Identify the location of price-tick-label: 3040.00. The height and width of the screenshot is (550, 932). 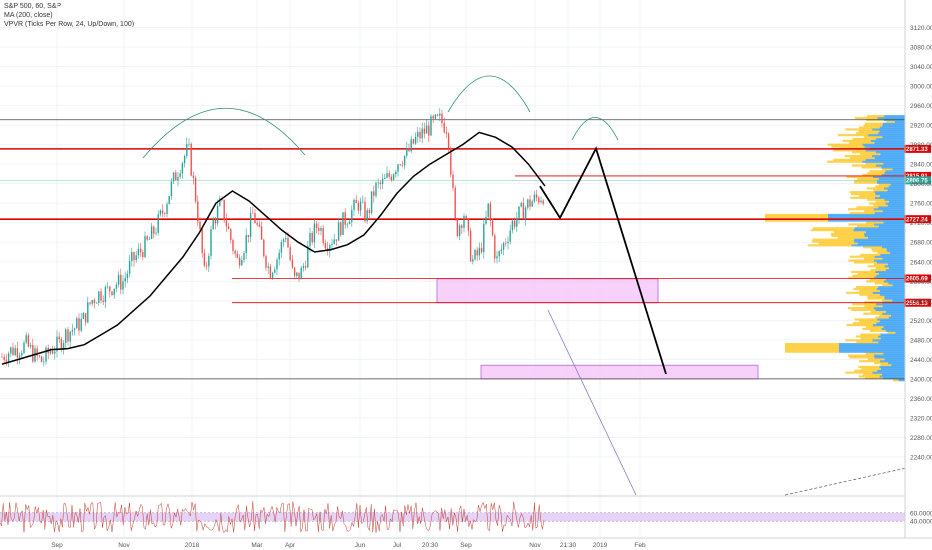
(921, 67).